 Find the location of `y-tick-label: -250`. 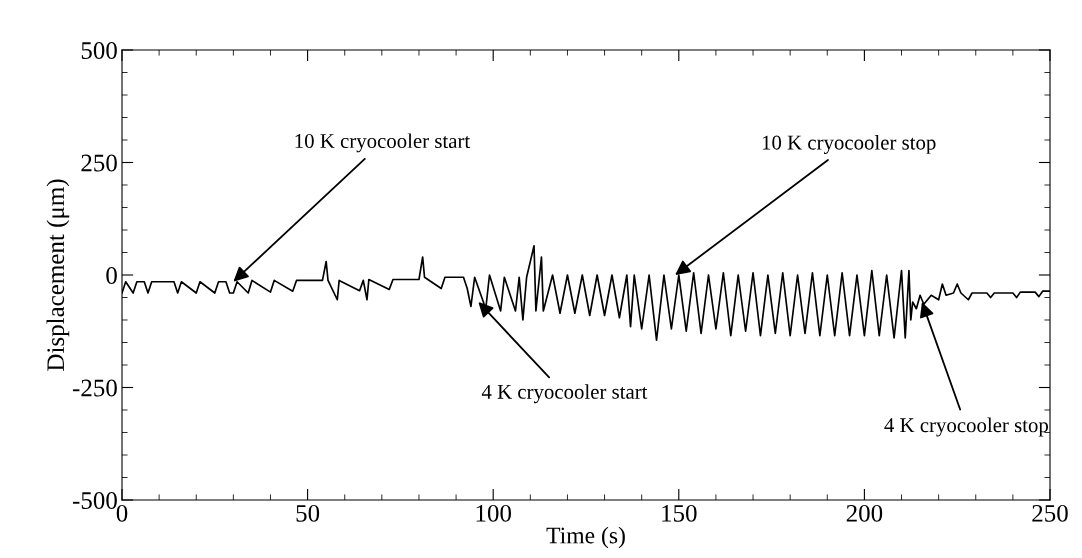

y-tick-label: -250 is located at coordinates (94, 388).